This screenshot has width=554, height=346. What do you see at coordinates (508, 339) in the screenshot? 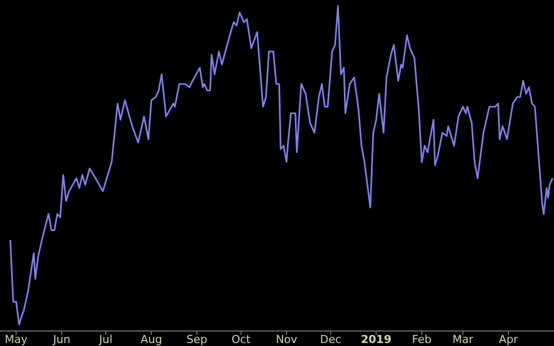
I see `x-tick-label: Apr` at bounding box center [508, 339].